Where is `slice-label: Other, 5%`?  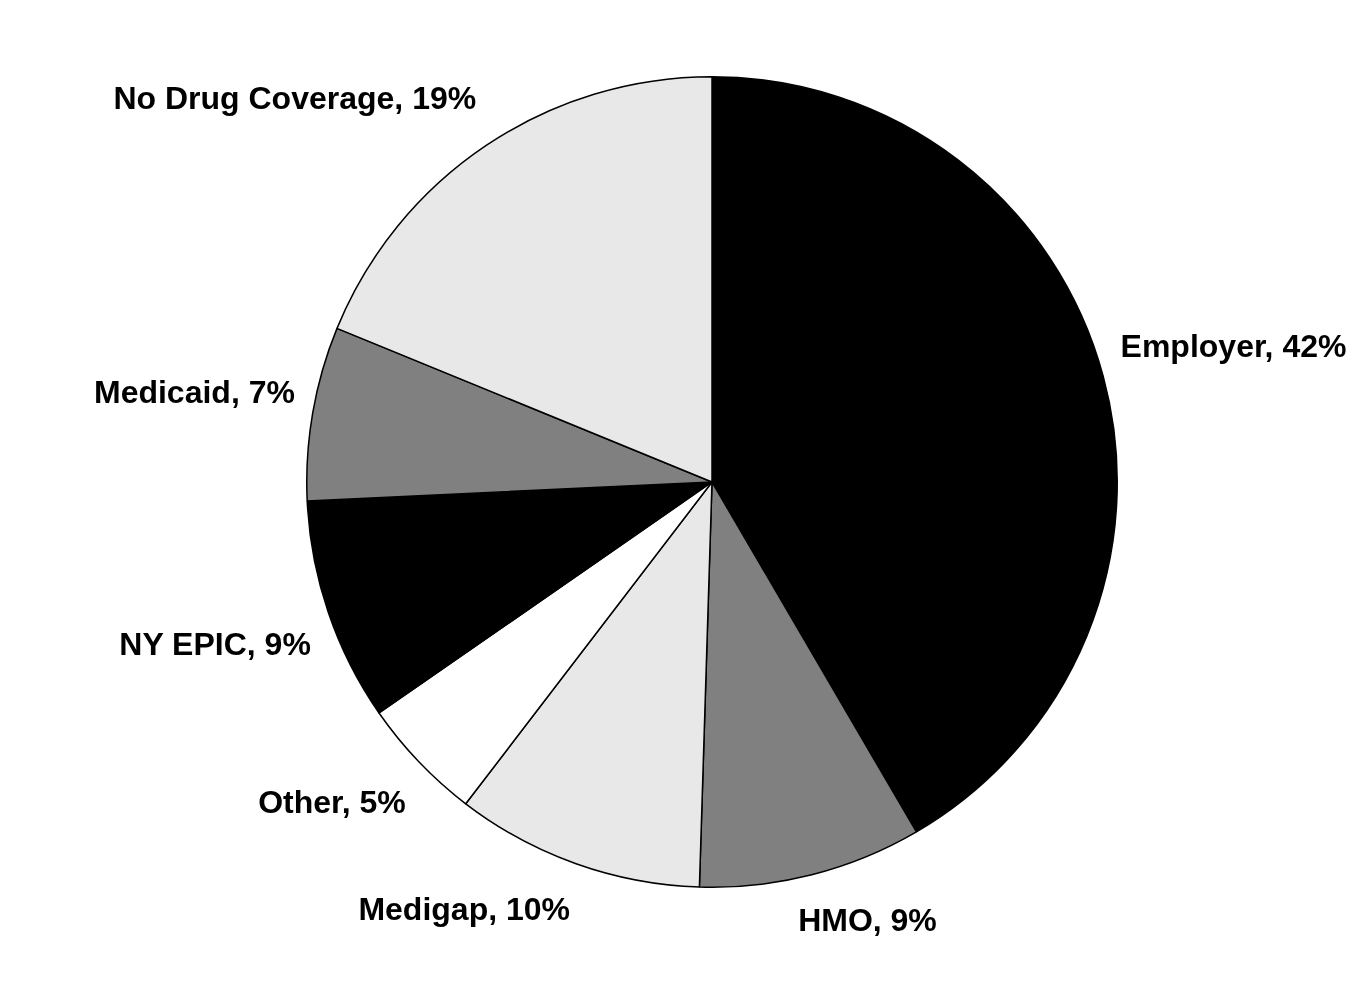
slice-label: Other, 5% is located at coordinates (332, 802).